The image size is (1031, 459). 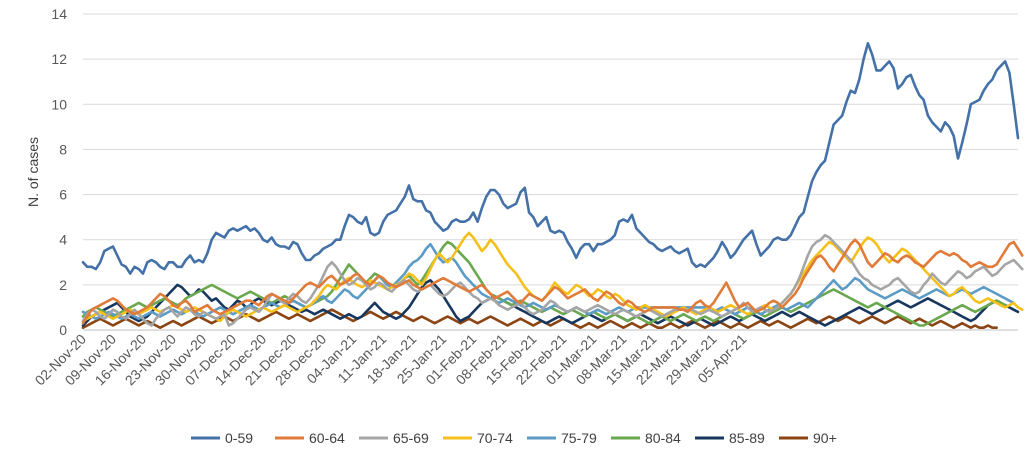 I want to click on legend-item: 75-79, so click(x=562, y=438).